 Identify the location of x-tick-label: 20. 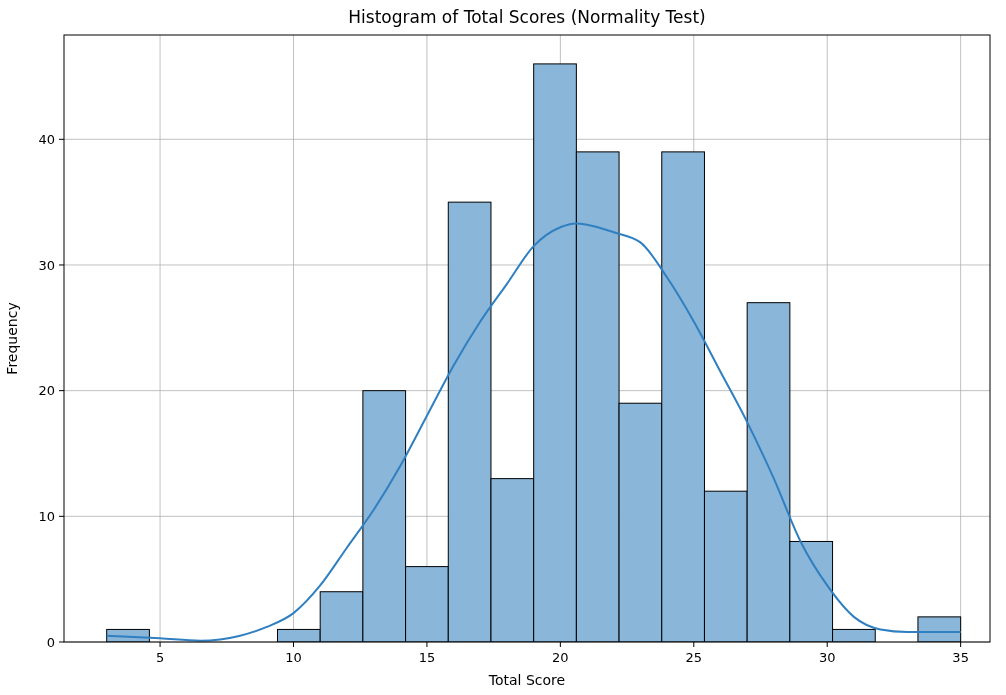
(560, 657).